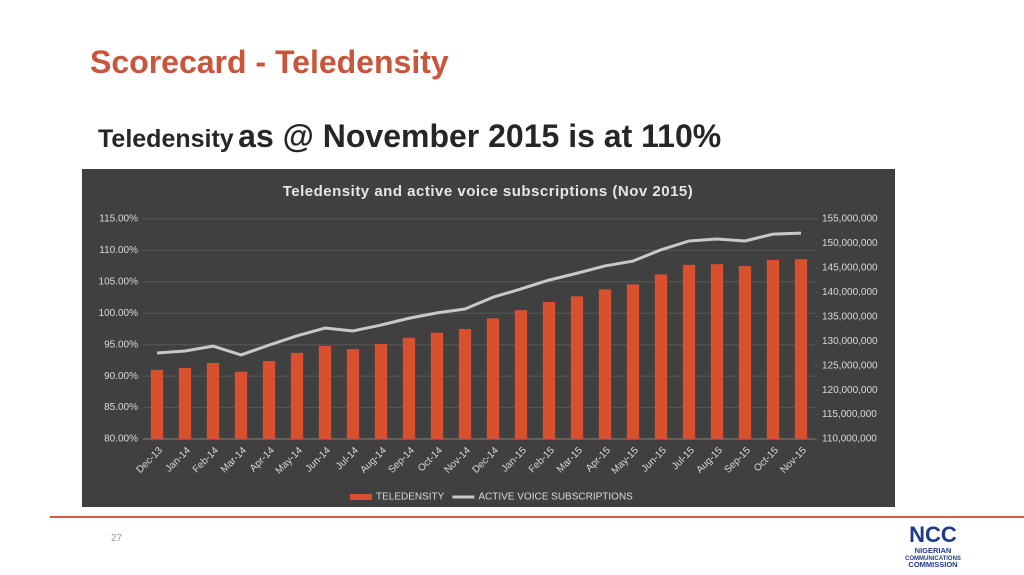  What do you see at coordinates (850, 365) in the screenshot?
I see `y2-tick-label: 125,000,000` at bounding box center [850, 365].